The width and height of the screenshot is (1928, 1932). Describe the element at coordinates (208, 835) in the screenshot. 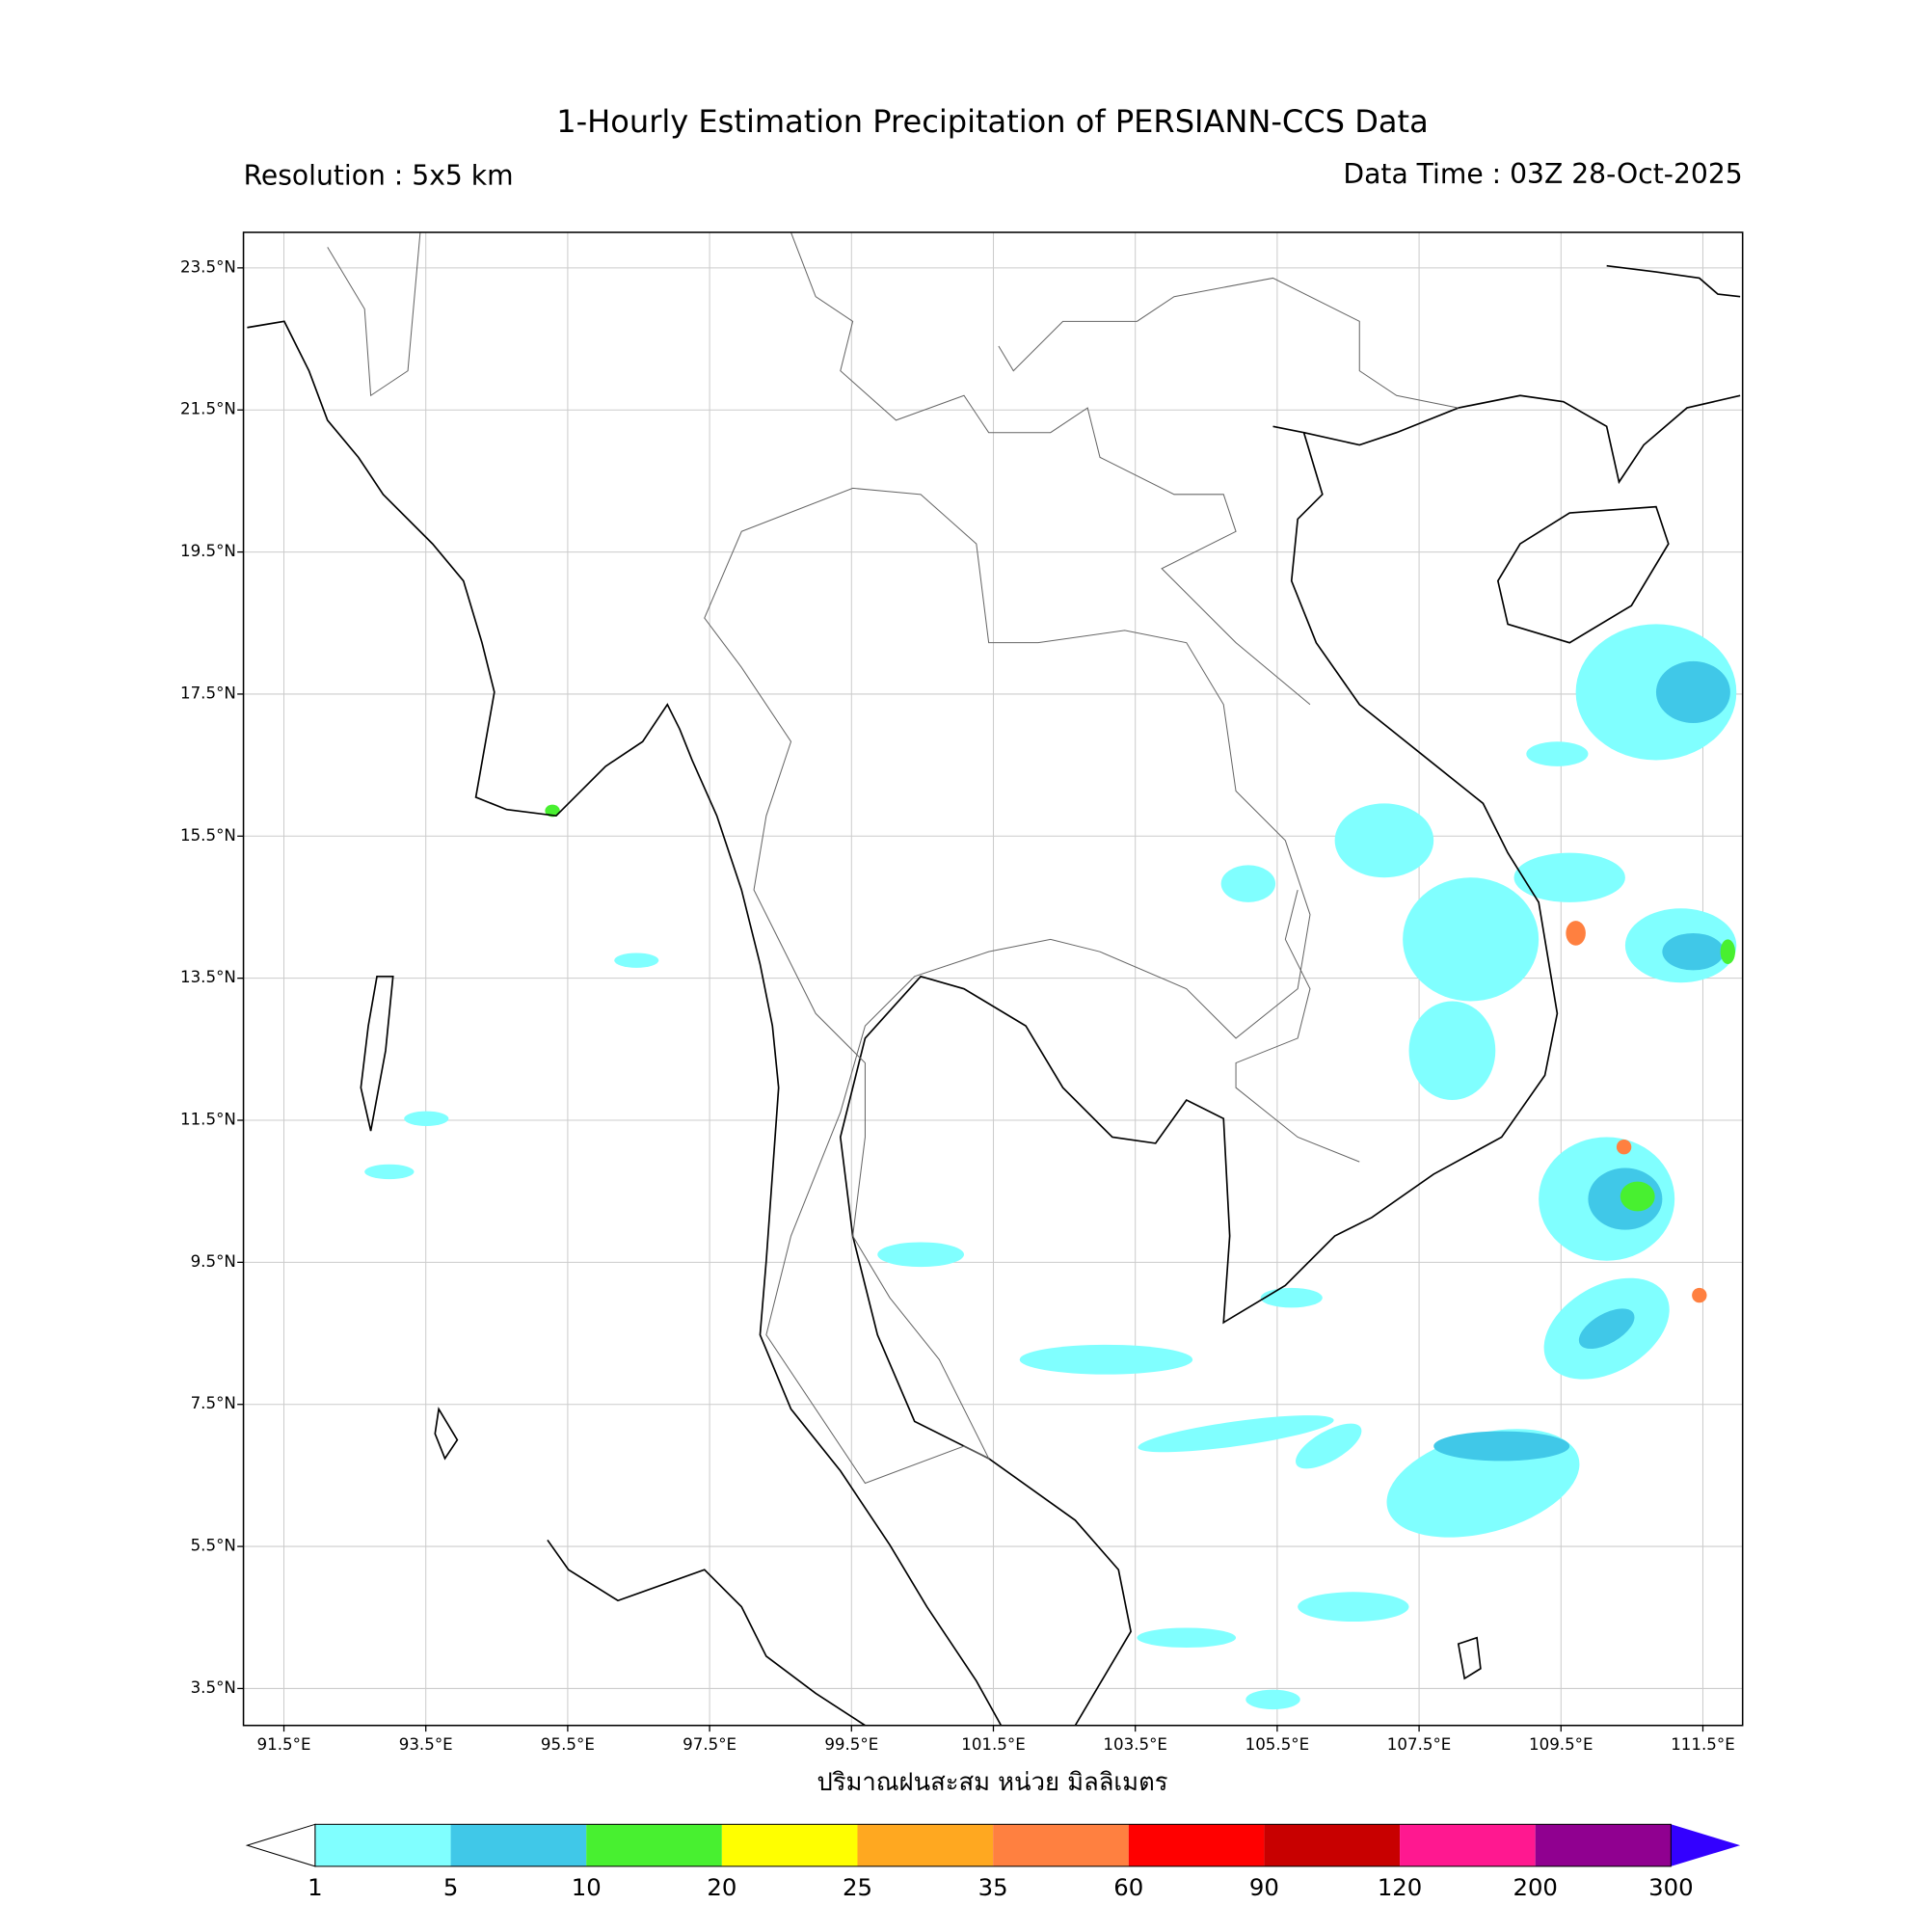

I see `y-tick-label: 15.5°N` at that location.